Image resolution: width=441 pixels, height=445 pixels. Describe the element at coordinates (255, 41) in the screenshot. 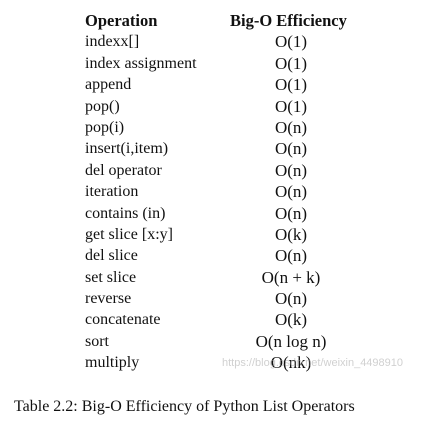

I see `table-row: indexx[] O(1)` at that location.